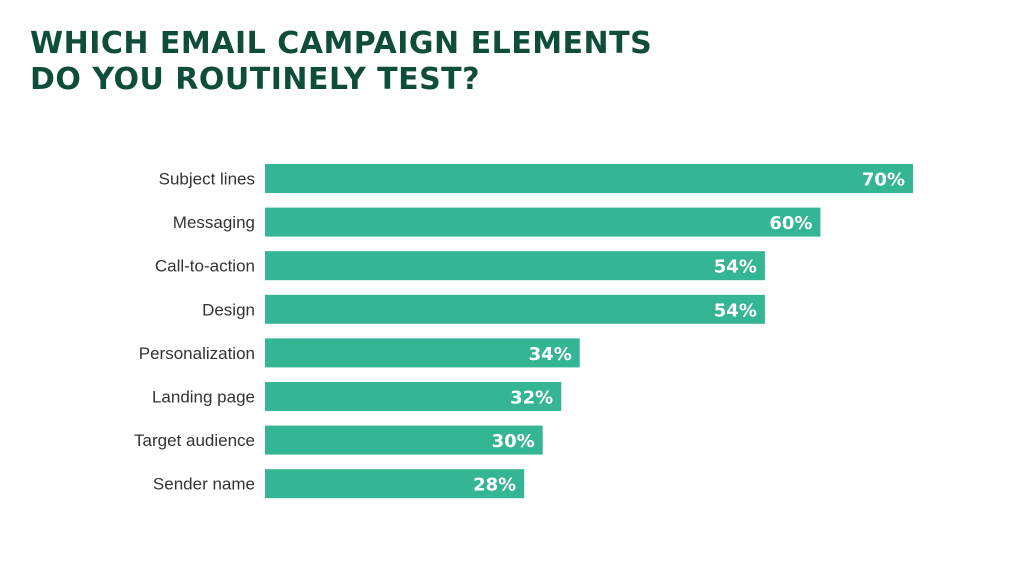 Image resolution: width=1024 pixels, height=584 pixels. Describe the element at coordinates (494, 485) in the screenshot. I see `value-label: 28%` at that location.